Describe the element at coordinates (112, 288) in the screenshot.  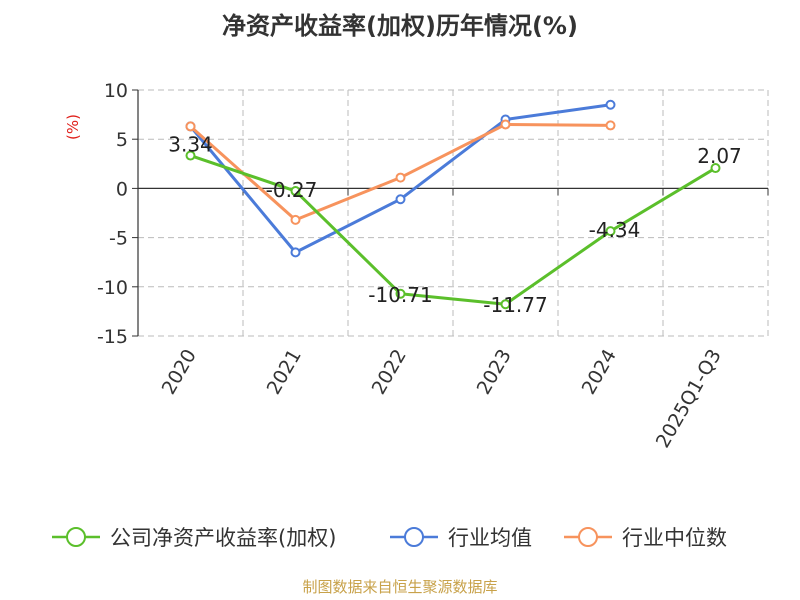
I see `y-tick-label: -10` at that location.